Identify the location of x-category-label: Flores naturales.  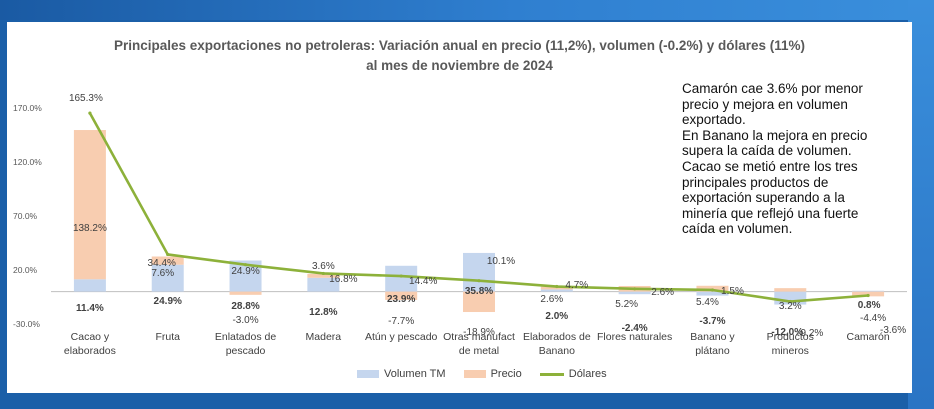
(634, 337).